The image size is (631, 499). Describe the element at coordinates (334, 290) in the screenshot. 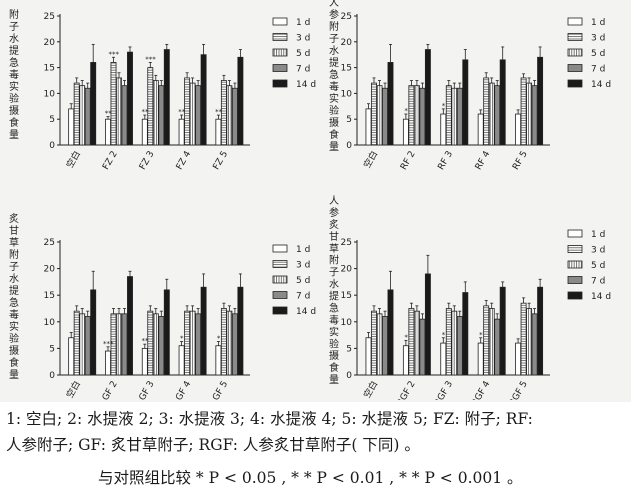

I see `y-axis-label: 人参炙甘草附子水提急毒实验摄食量` at that location.